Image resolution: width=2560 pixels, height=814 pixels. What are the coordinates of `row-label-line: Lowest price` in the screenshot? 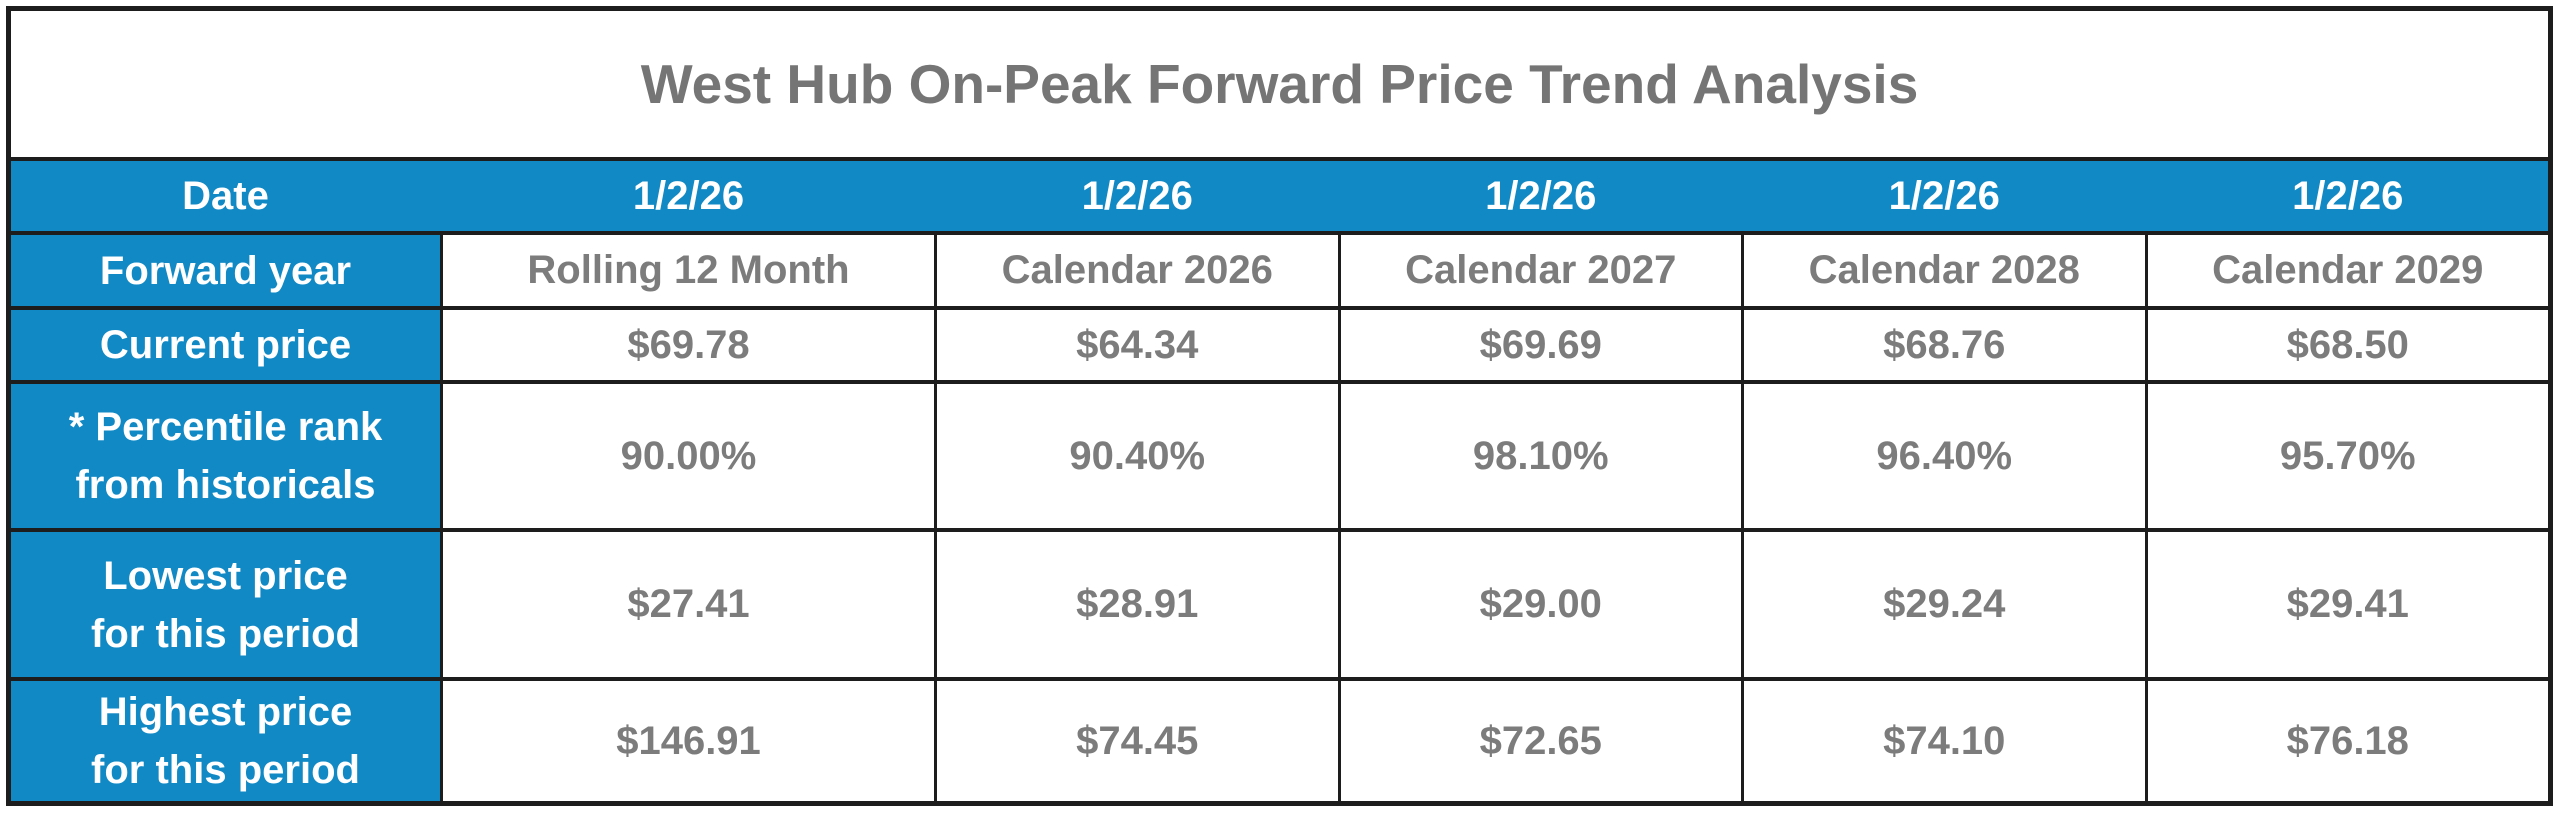 It's located at (225, 575).